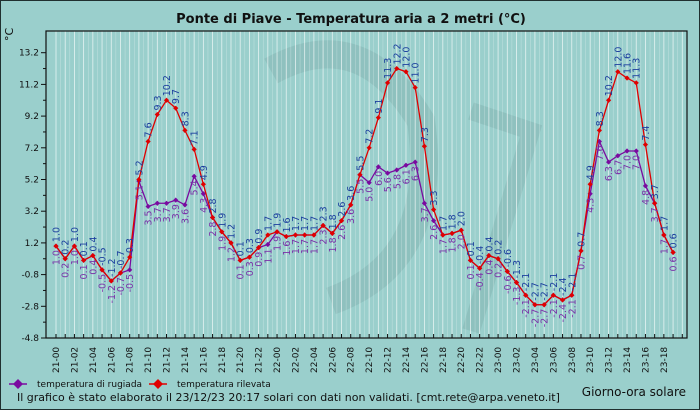  What do you see at coordinates (425, 214) in the screenshot?
I see `dew-value-label: 3.7` at bounding box center [425, 214].